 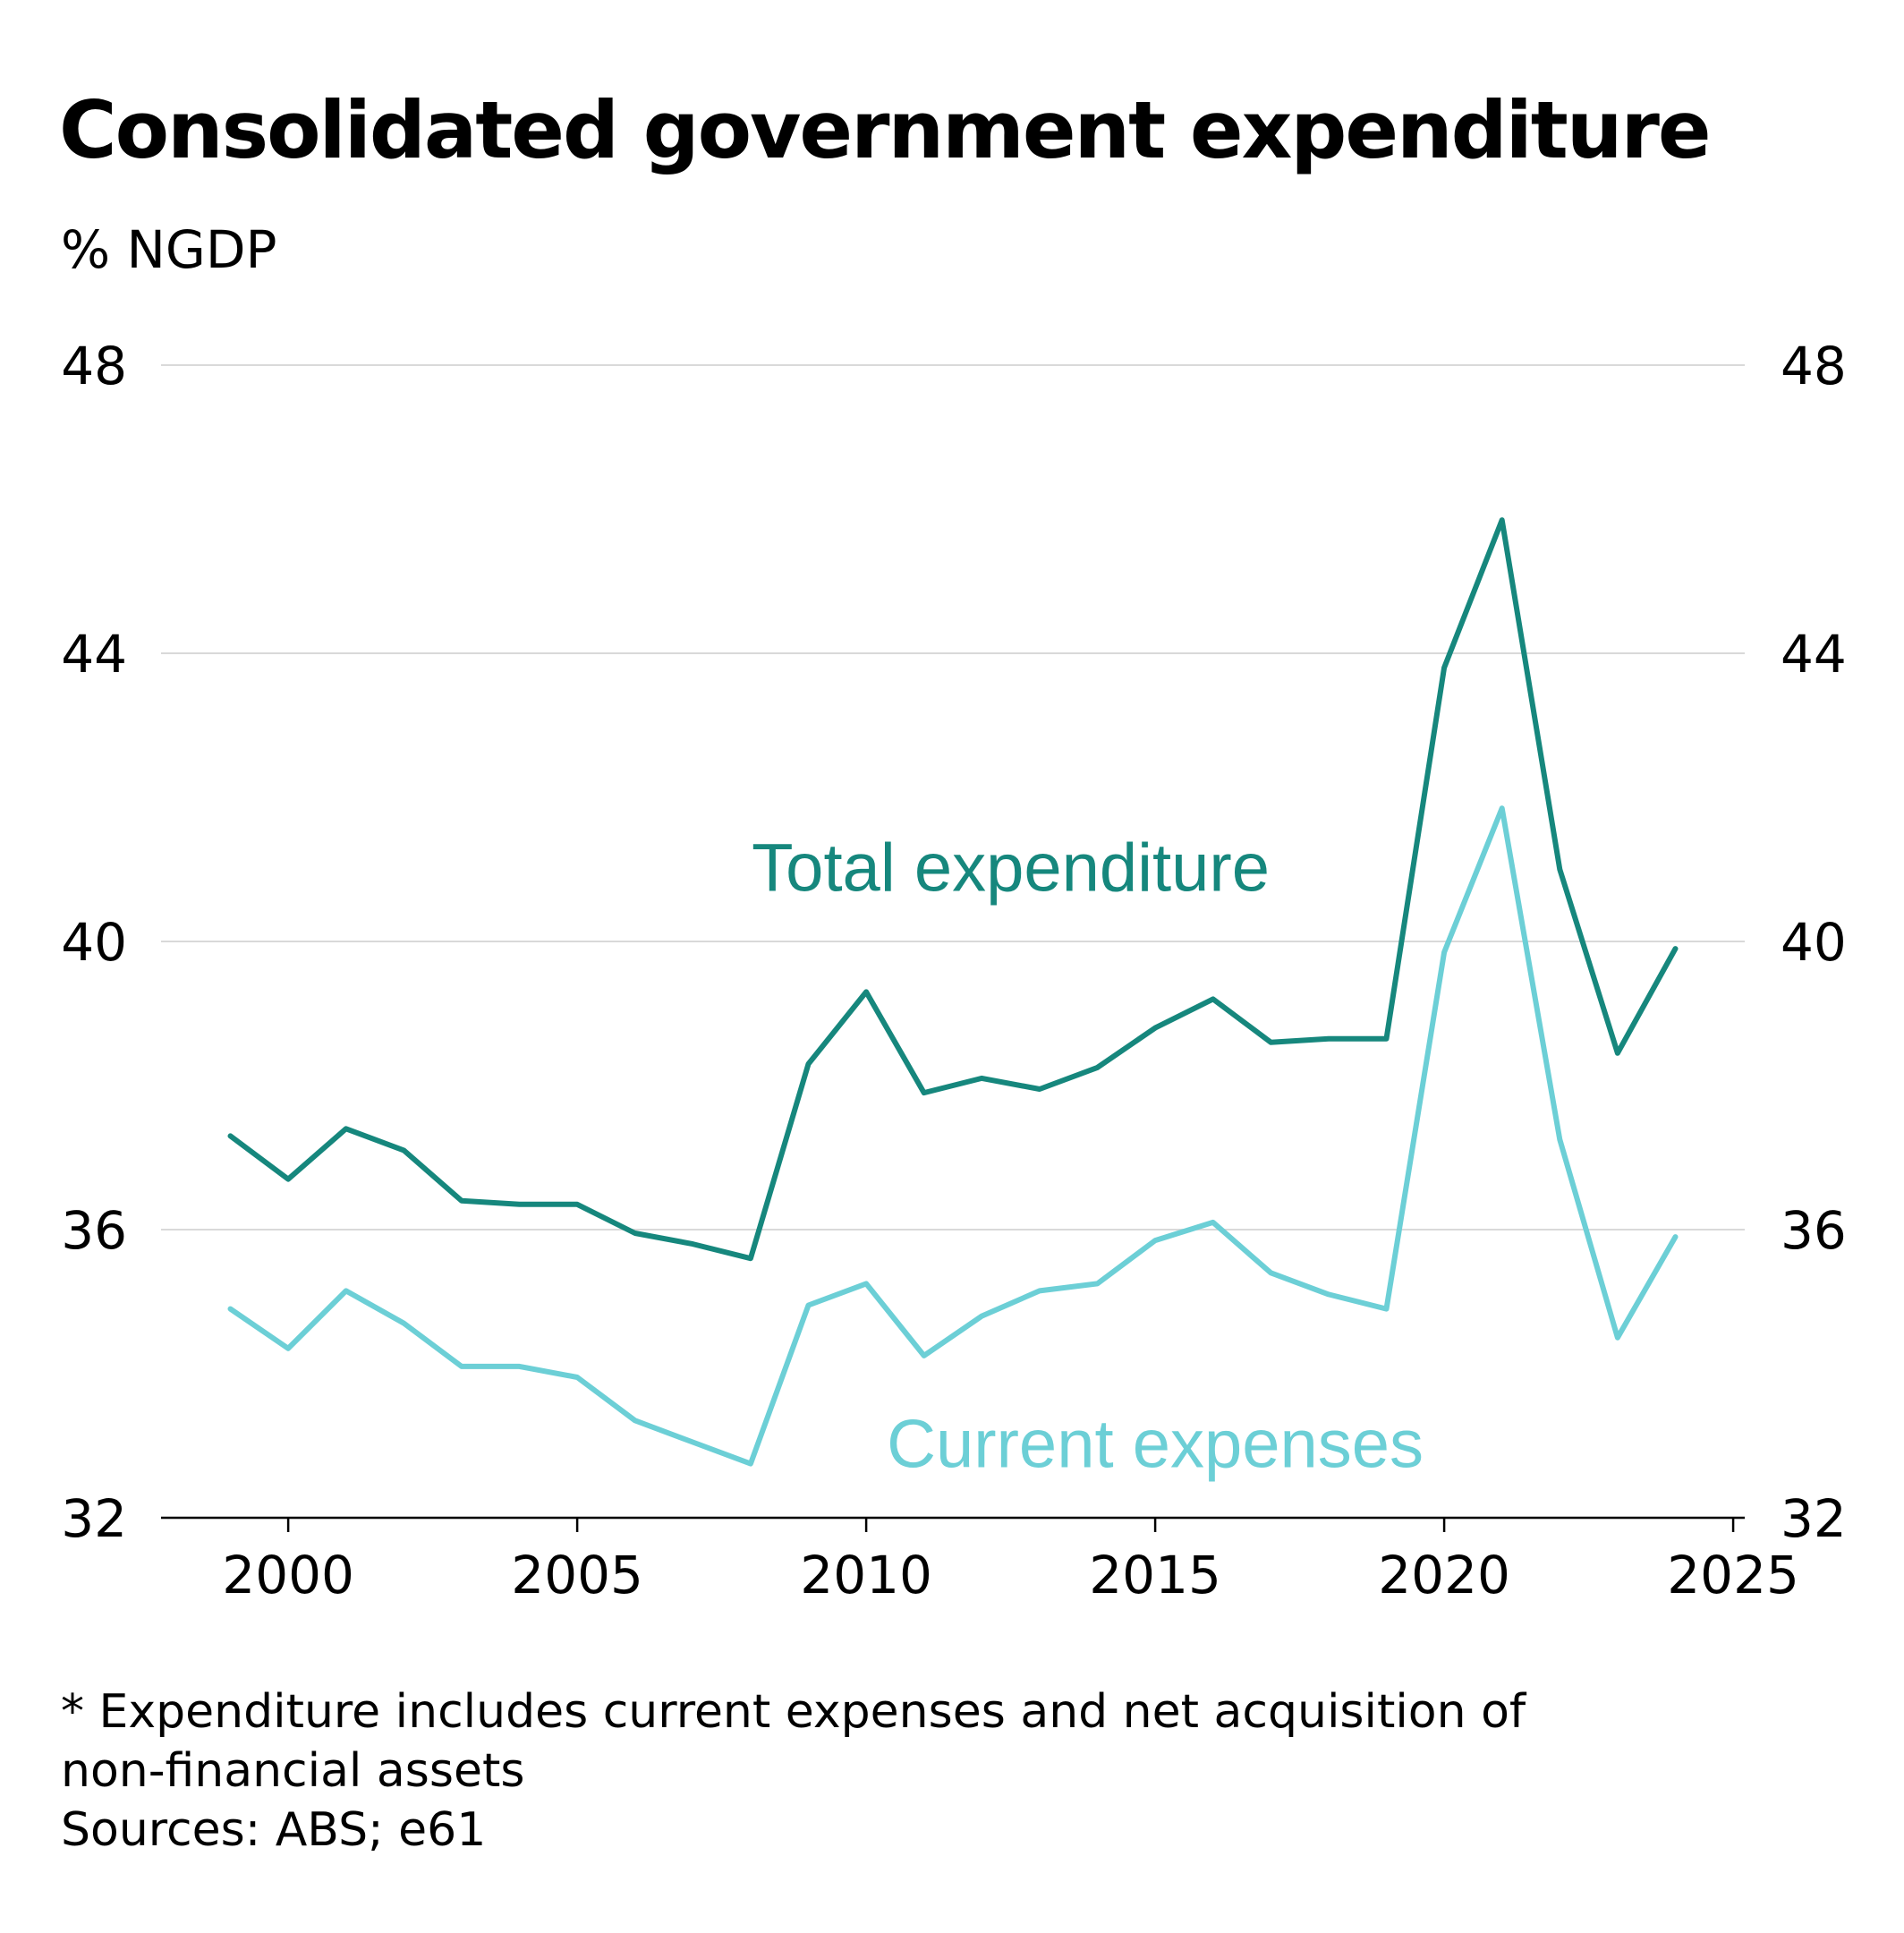 I want to click on y-tick-left-40: 40, so click(x=94, y=942).